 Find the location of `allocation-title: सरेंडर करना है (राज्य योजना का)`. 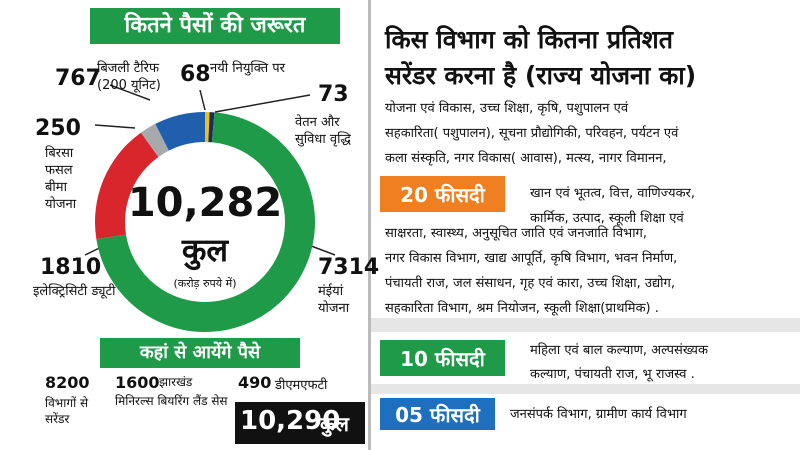

allocation-title: सरेंडर करना है (राज्य योजना का) is located at coordinates (541, 75).